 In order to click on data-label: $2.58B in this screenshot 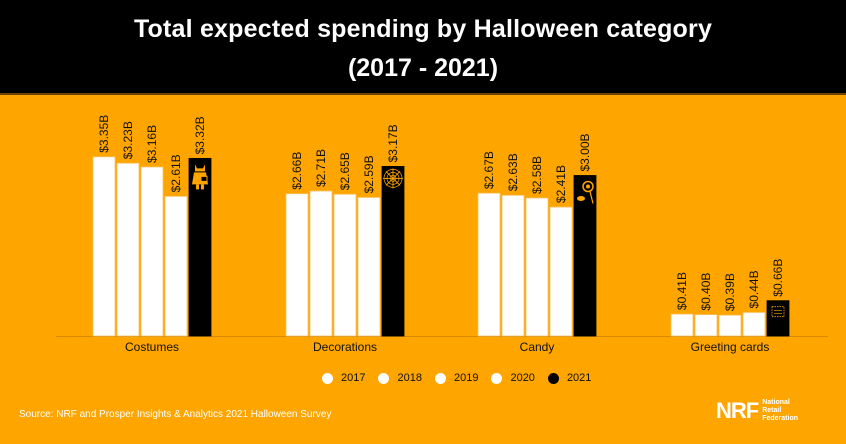, I will do `click(537, 175)`.